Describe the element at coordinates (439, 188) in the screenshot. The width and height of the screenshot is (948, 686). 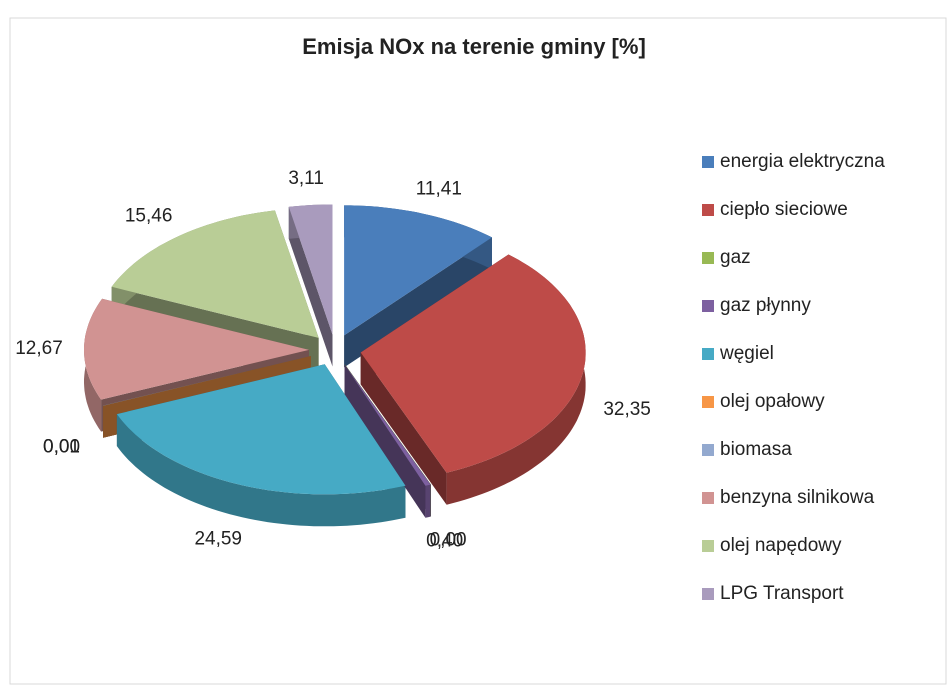
I see `data-label: 11,41` at that location.